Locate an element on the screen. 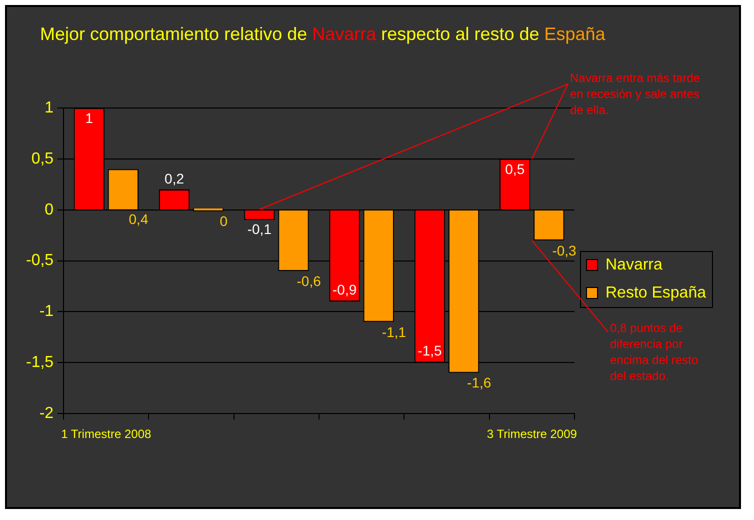 This screenshot has height=520, width=754. data-label: 0,2 is located at coordinates (174, 178).